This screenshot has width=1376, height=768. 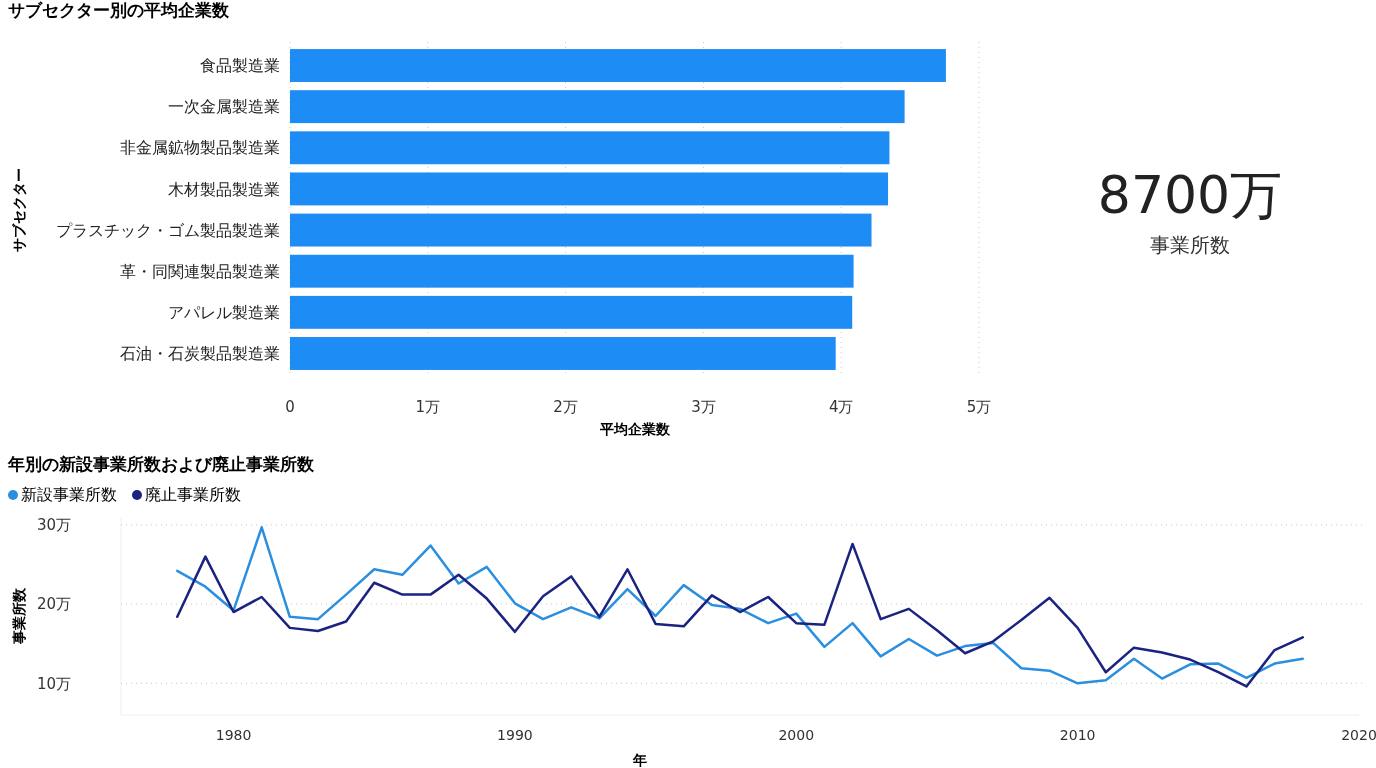 What do you see at coordinates (979, 407) in the screenshot?
I see `x-tick-label: 5万` at bounding box center [979, 407].